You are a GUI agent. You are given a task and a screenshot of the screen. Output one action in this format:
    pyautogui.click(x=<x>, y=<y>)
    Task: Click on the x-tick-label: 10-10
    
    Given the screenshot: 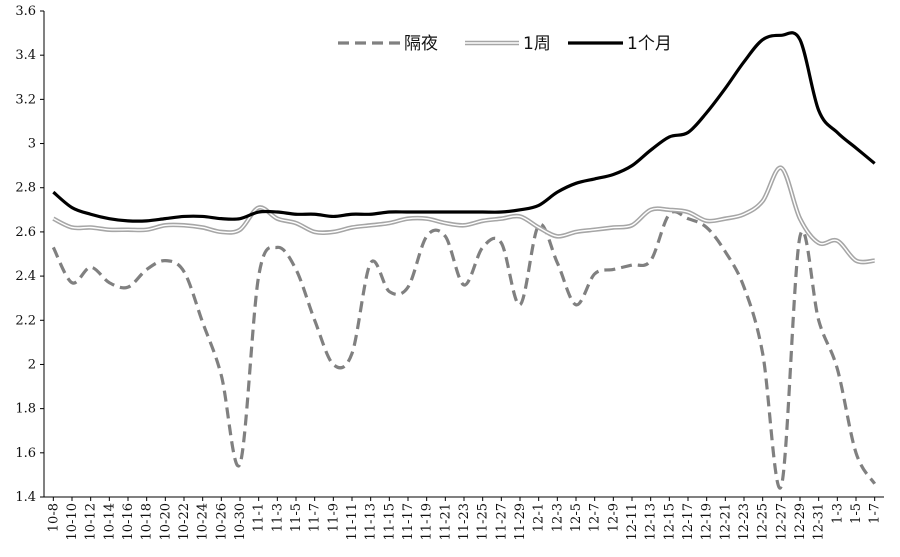 What is the action you would take?
    pyautogui.click(x=72, y=521)
    